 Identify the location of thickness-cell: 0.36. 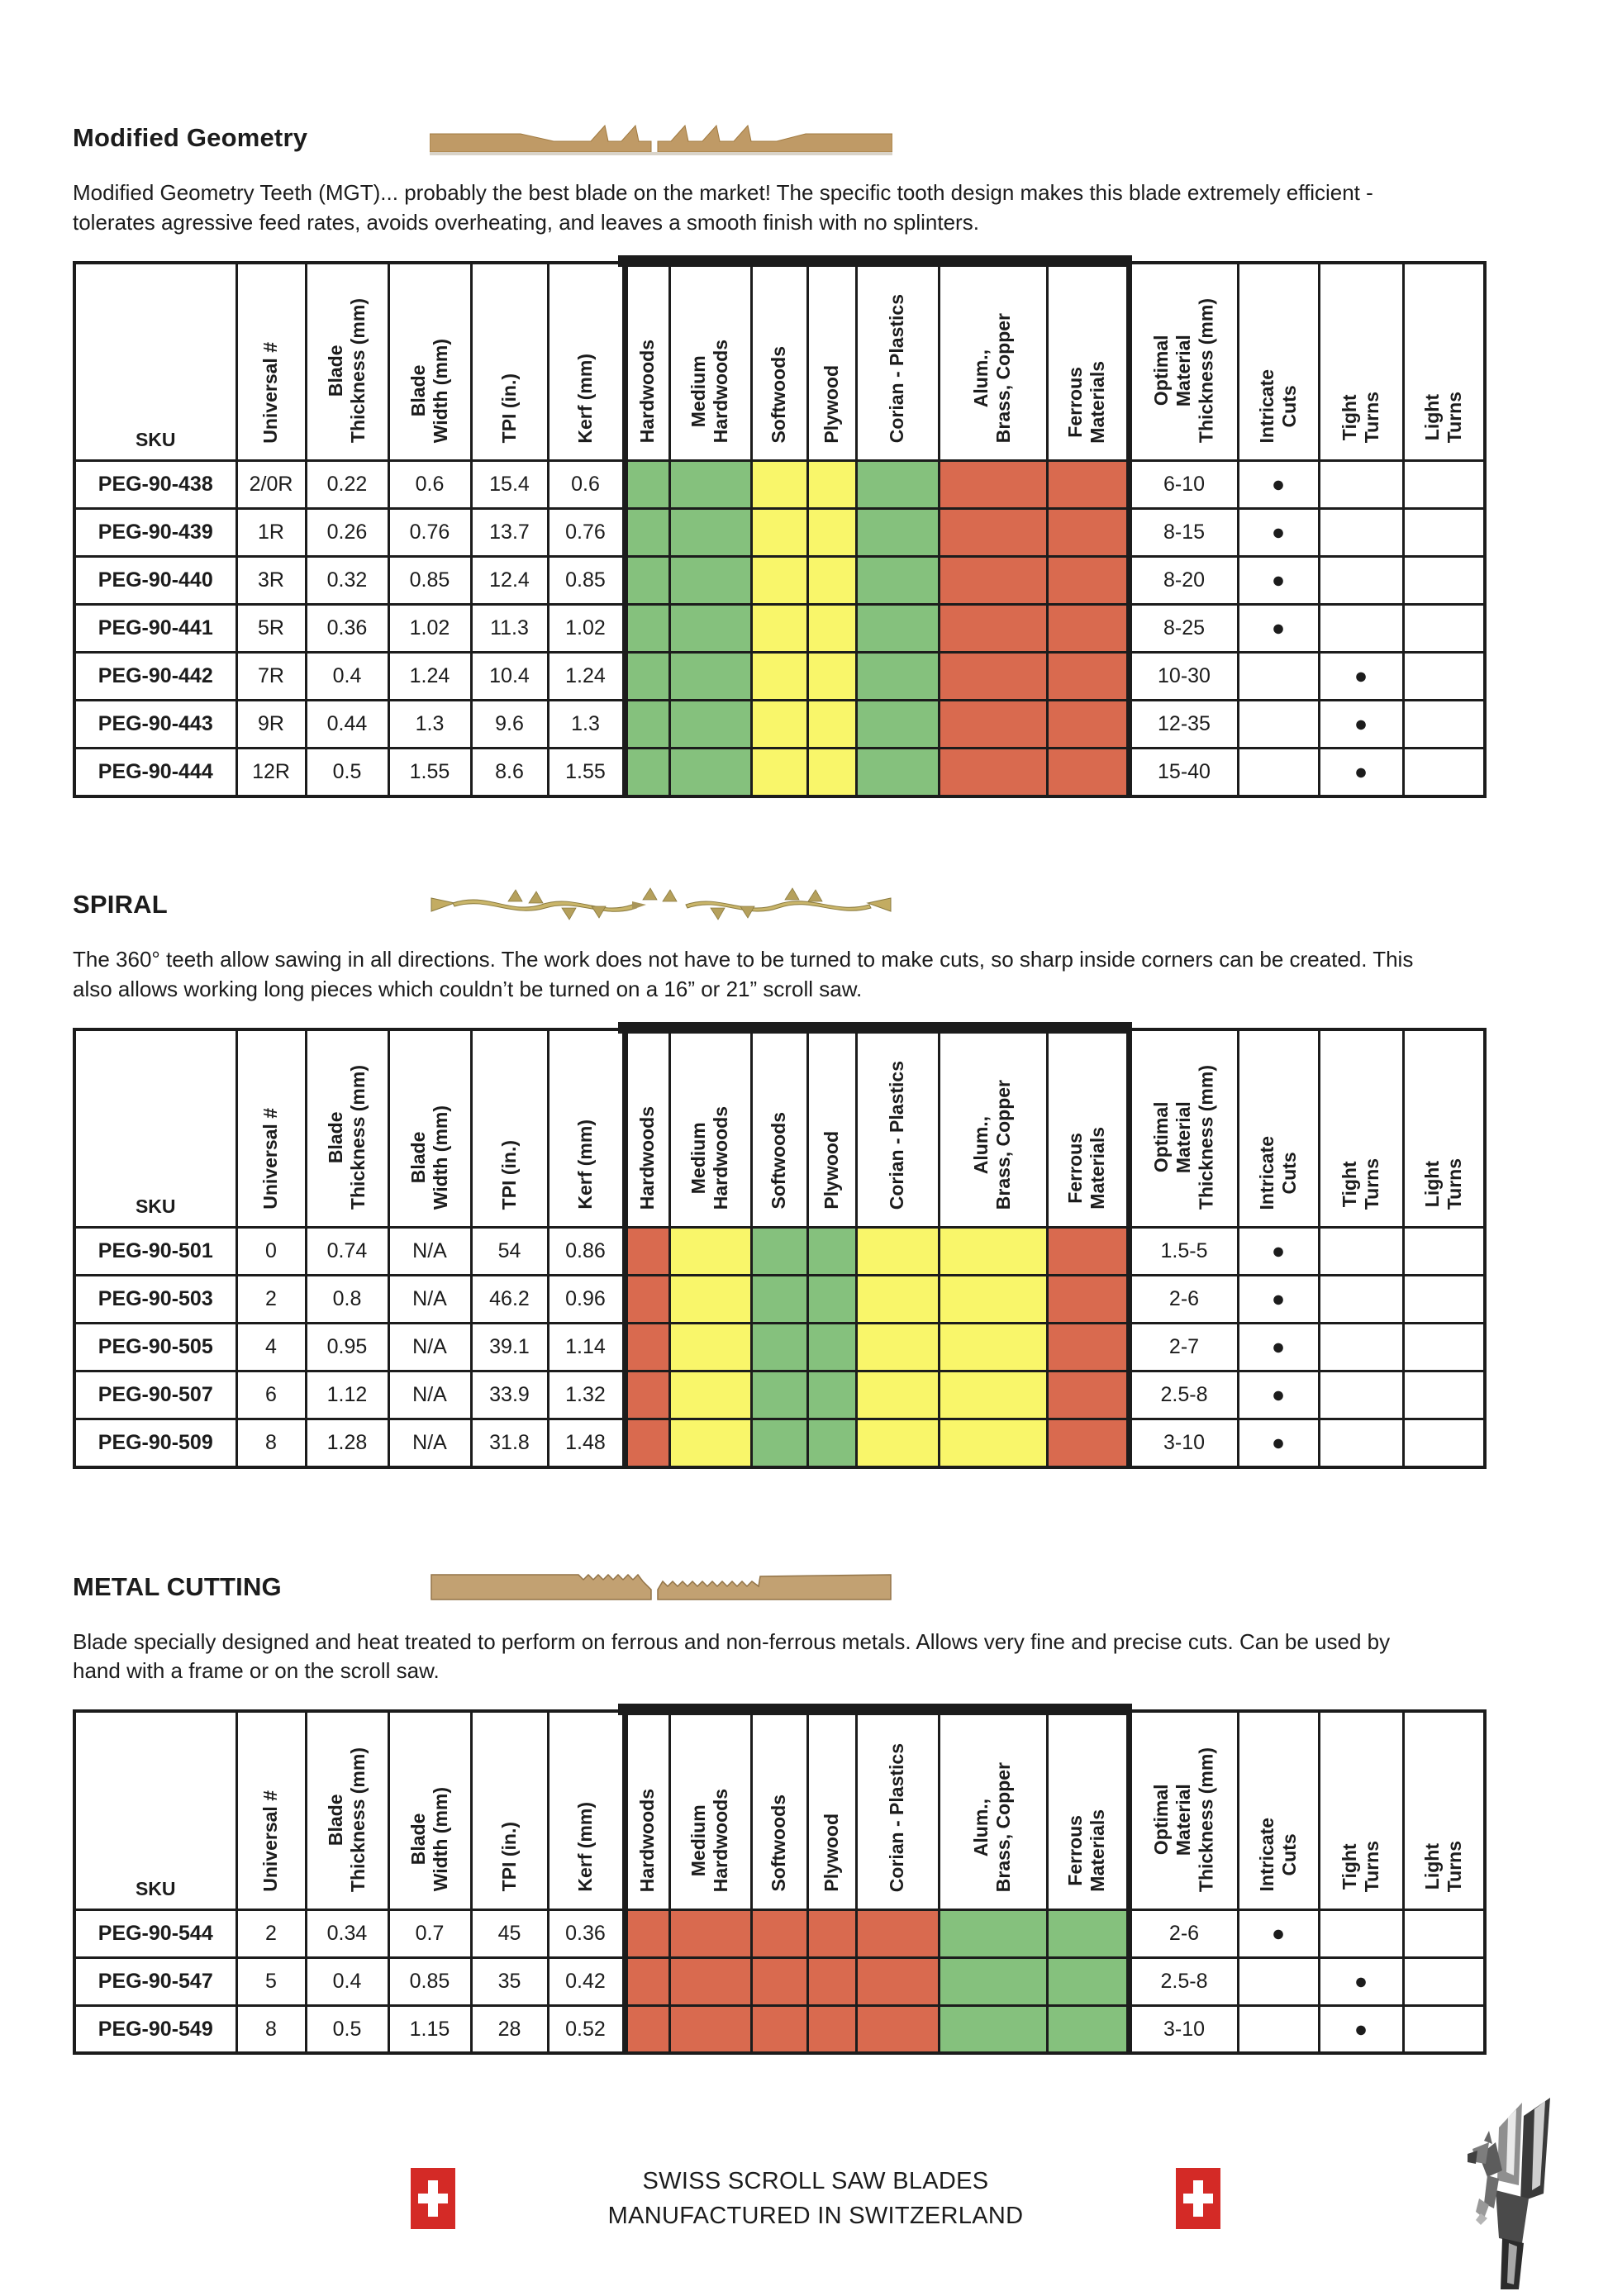
(347, 629).